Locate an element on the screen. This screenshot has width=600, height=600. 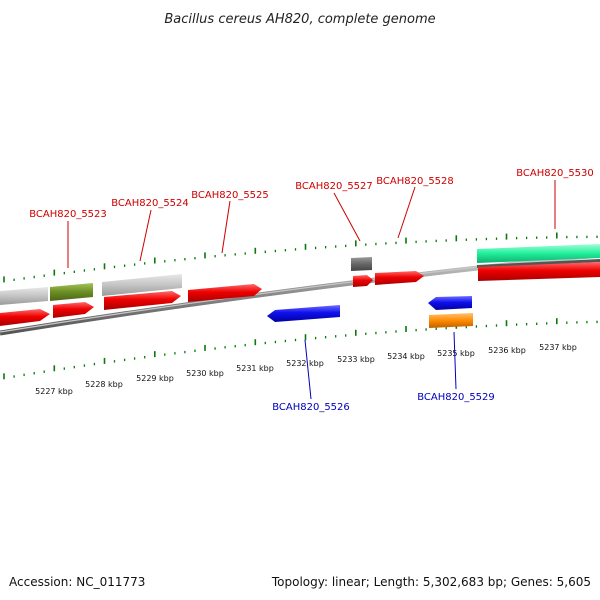
gene-label-5530: BCAH820_5530 is located at coordinates (555, 173).